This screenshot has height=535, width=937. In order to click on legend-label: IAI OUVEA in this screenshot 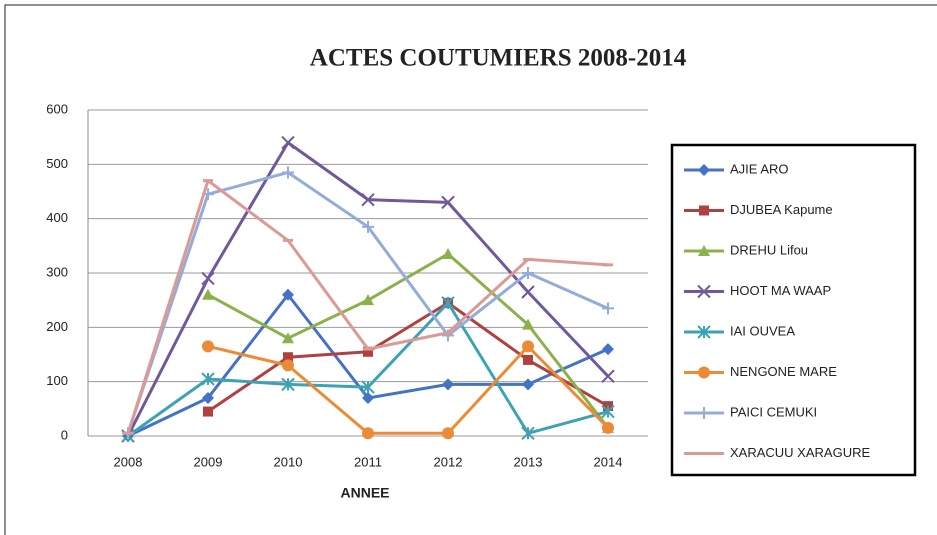, I will do `click(762, 330)`.